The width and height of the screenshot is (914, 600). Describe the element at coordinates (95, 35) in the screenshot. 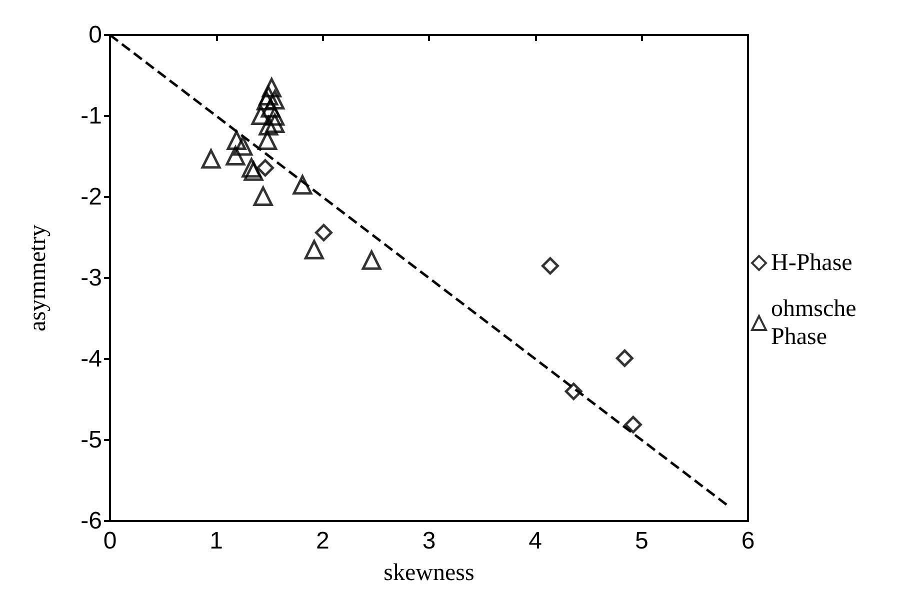

I see `y-tick-label: 0` at that location.